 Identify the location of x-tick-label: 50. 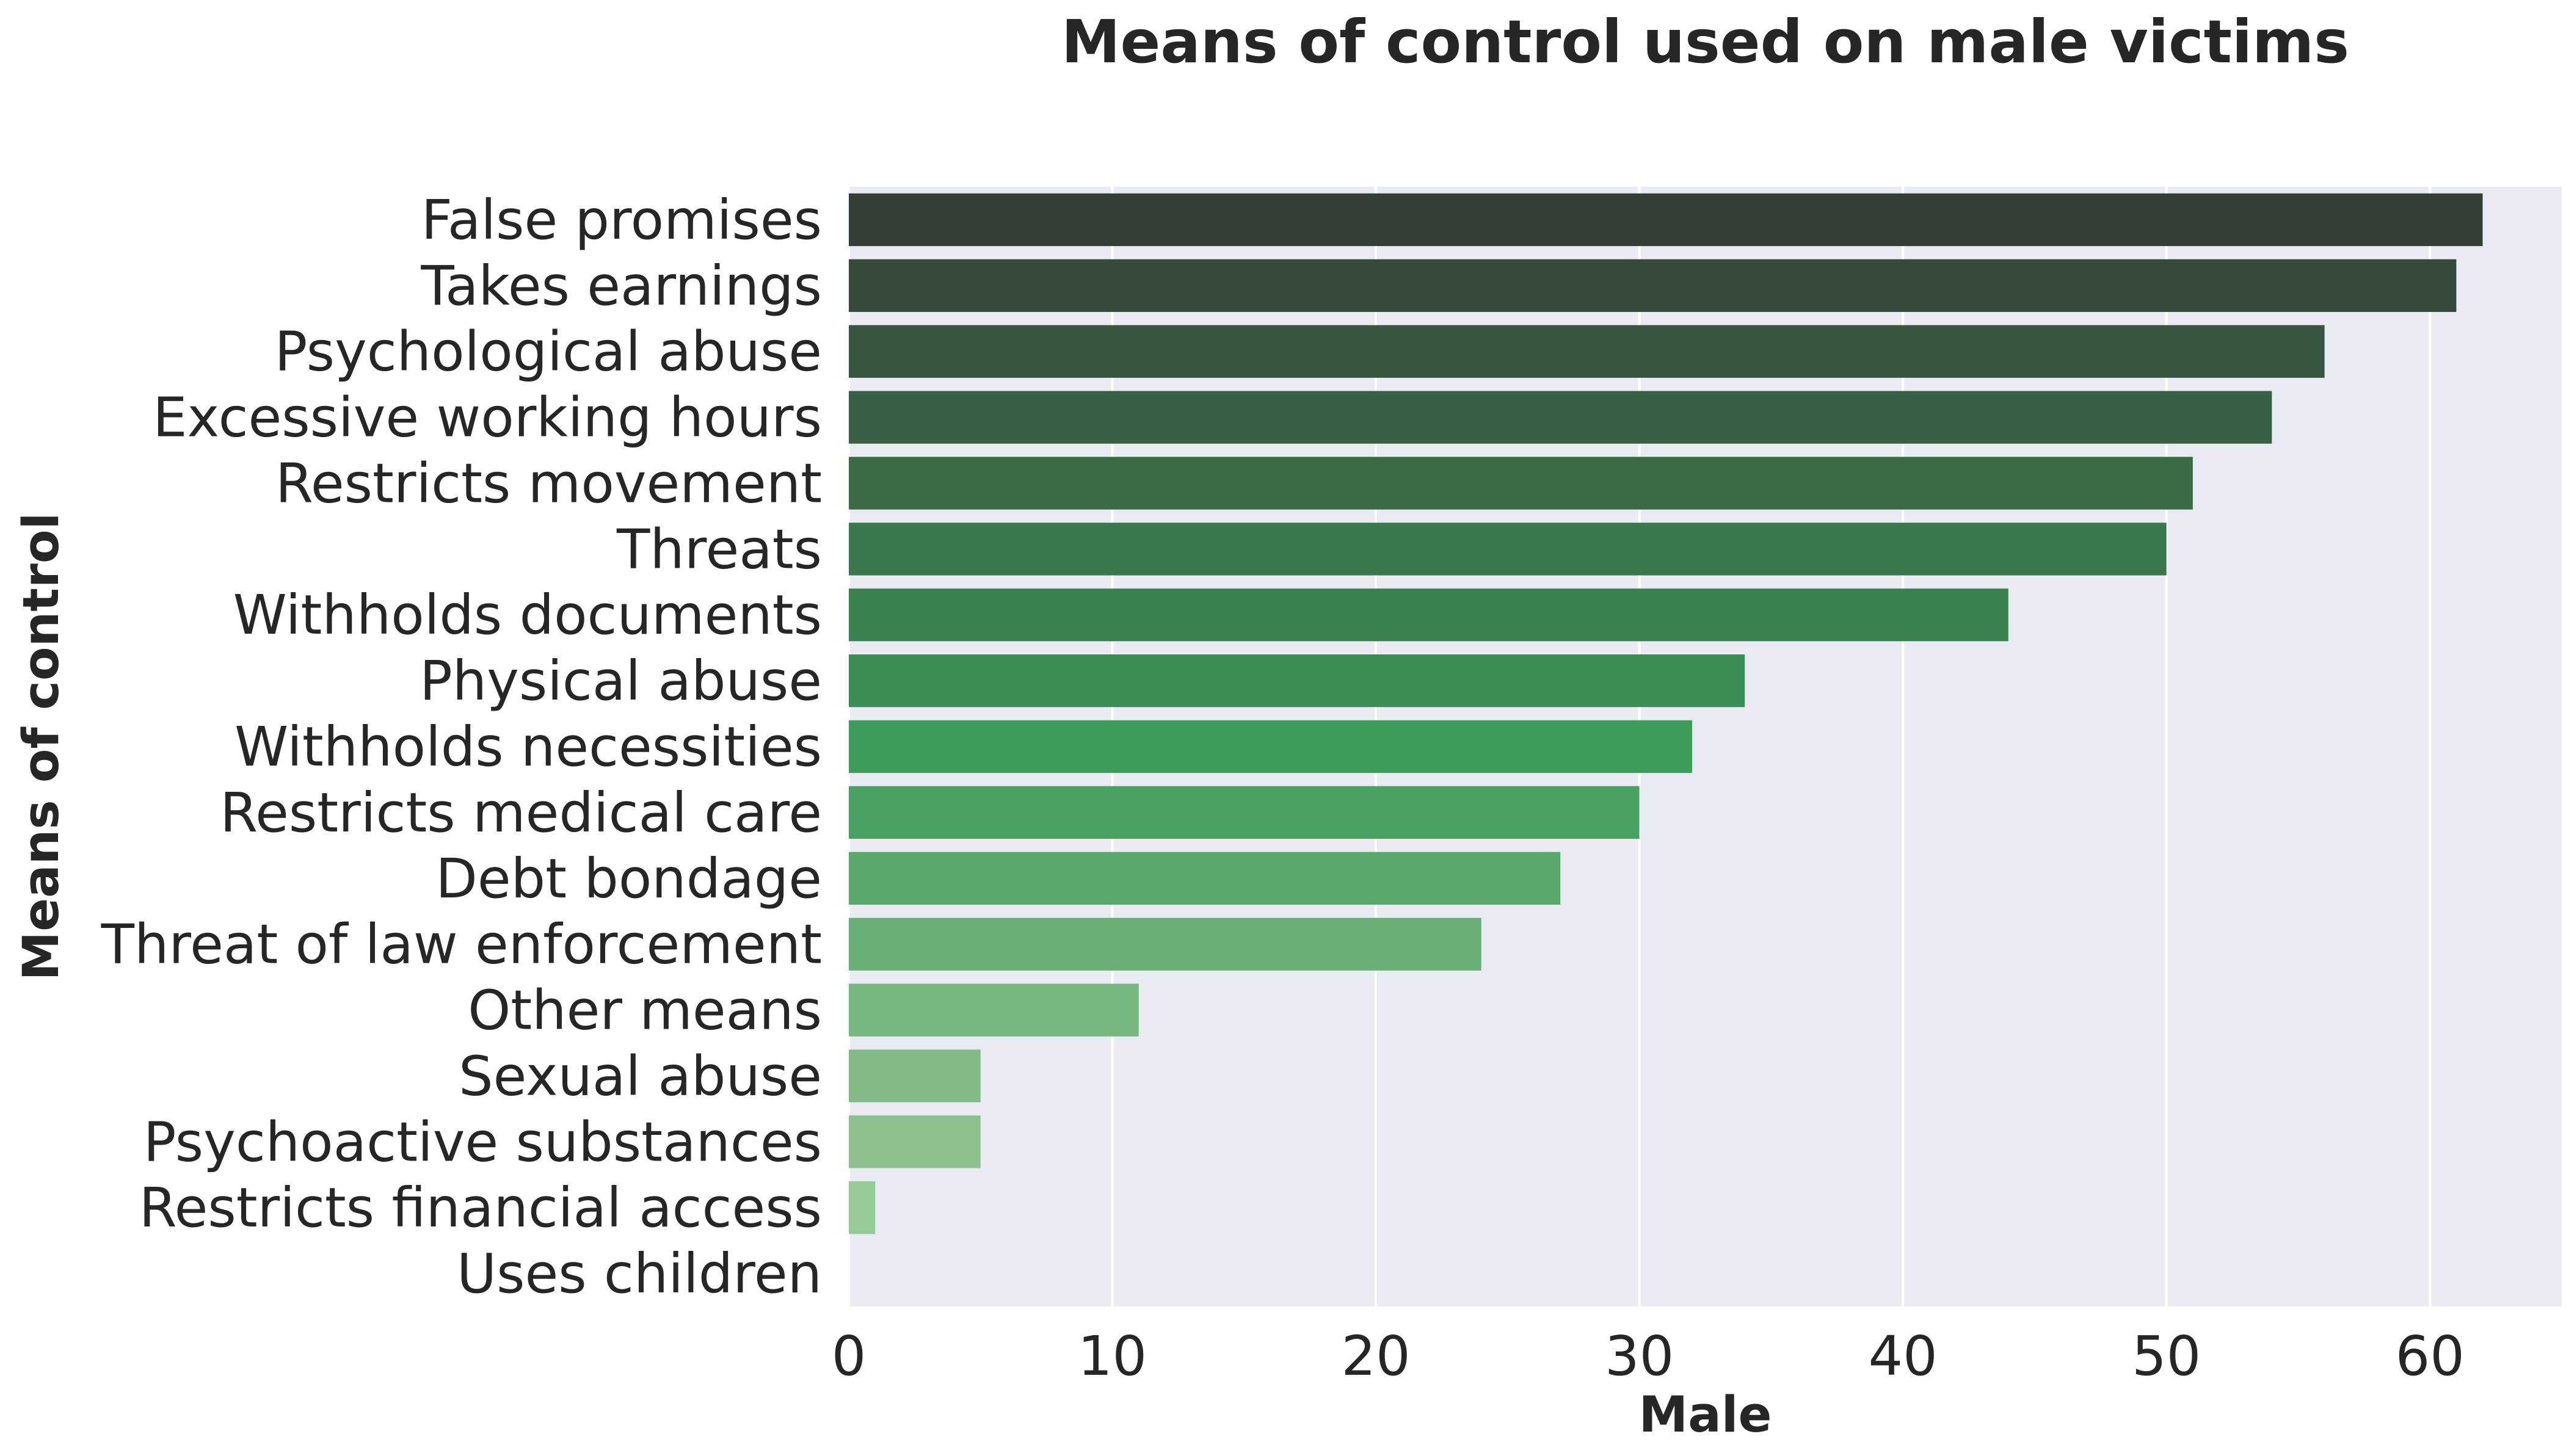
(2167, 1356).